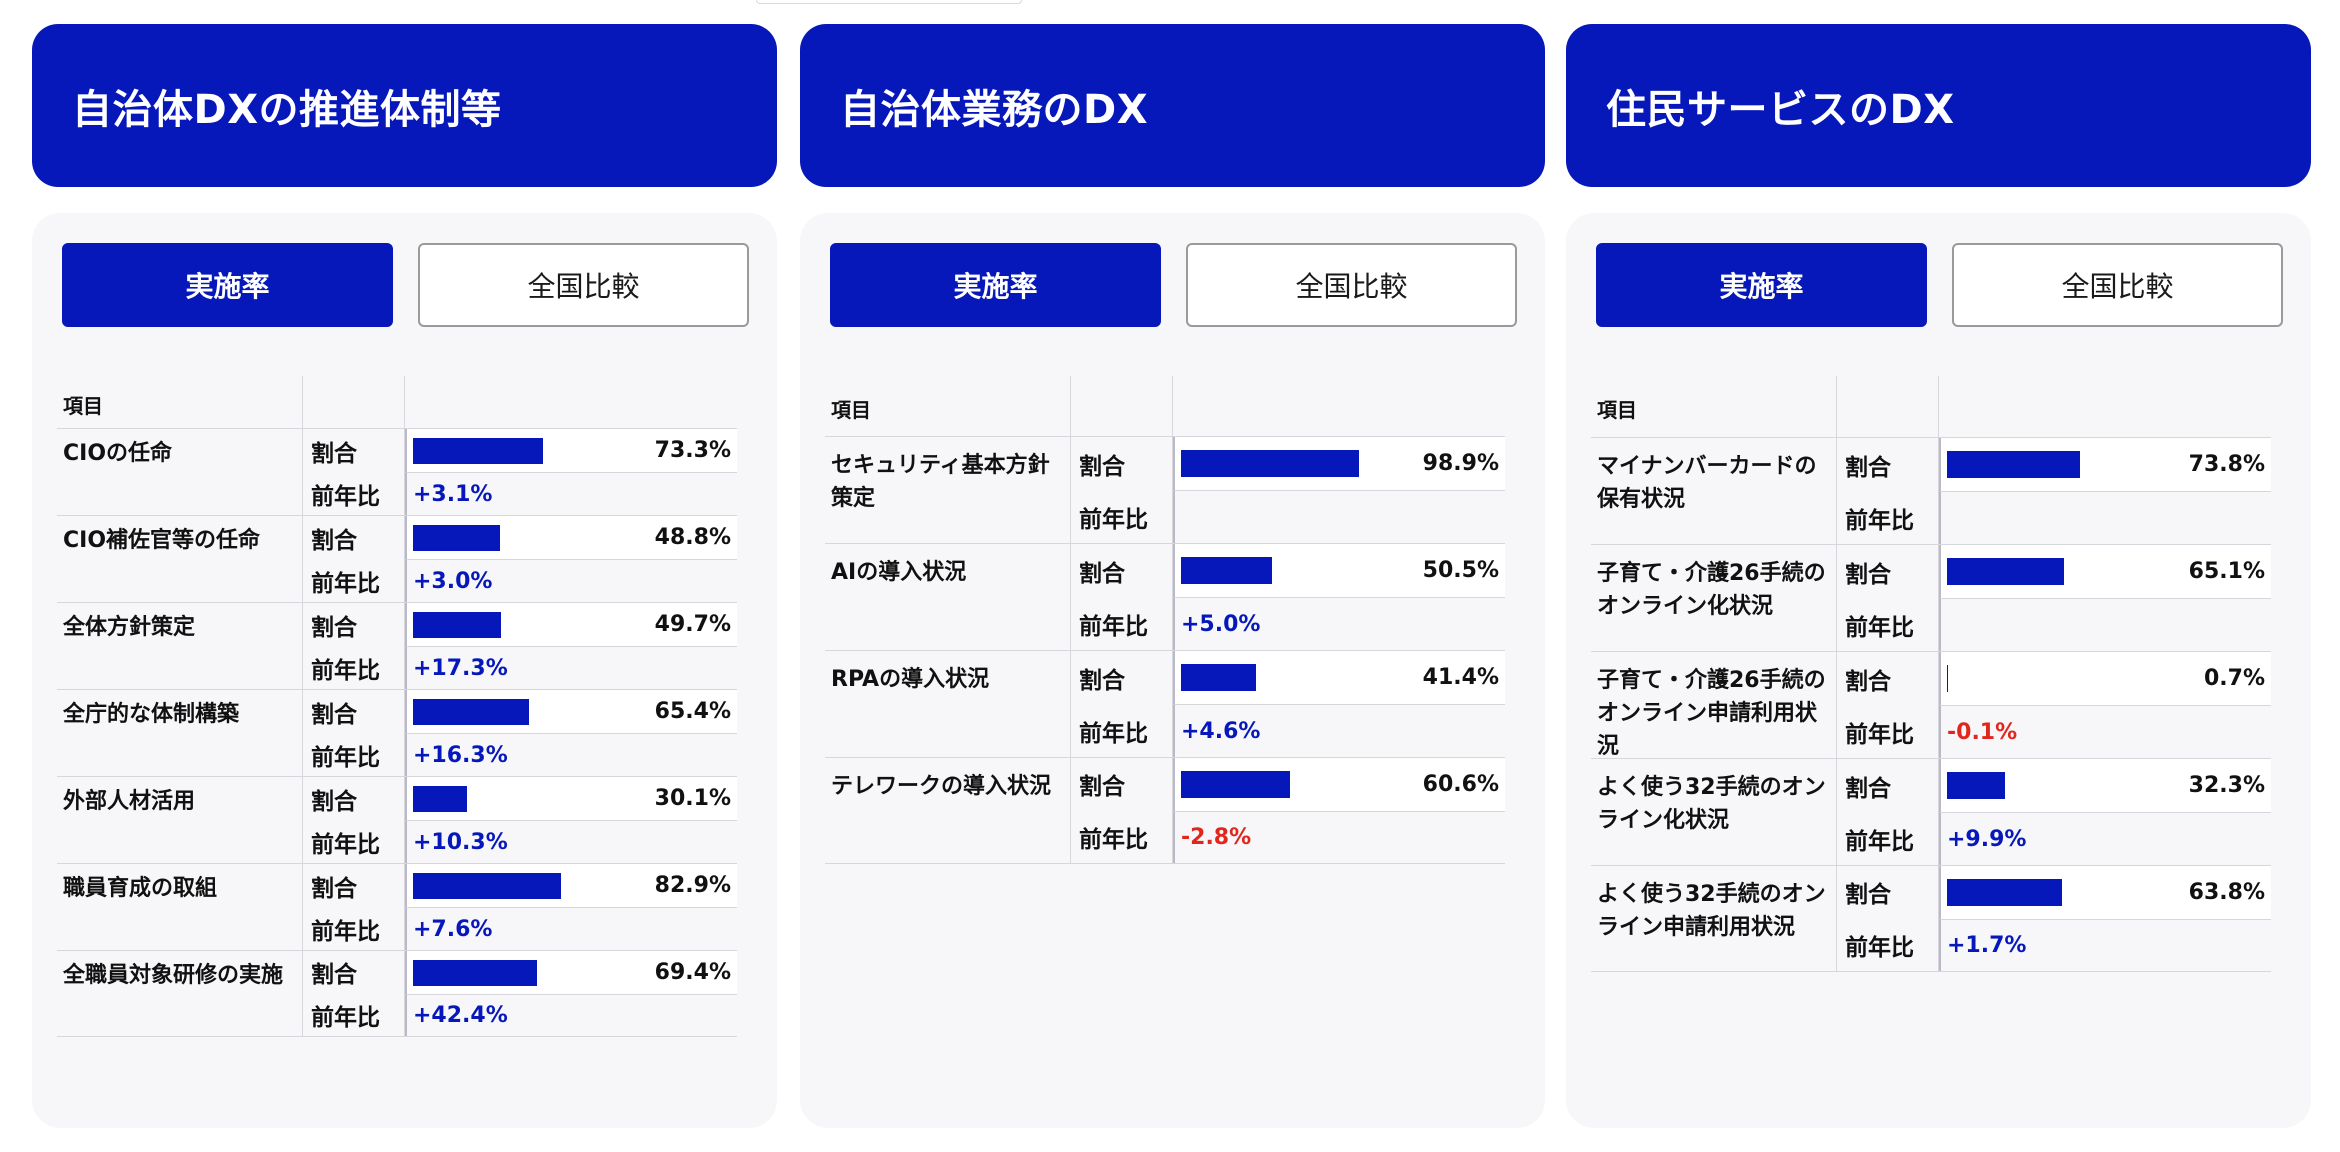  Describe the element at coordinates (1939, 285) in the screenshot. I see `tab-bar: 実施率 全国比較` at that location.